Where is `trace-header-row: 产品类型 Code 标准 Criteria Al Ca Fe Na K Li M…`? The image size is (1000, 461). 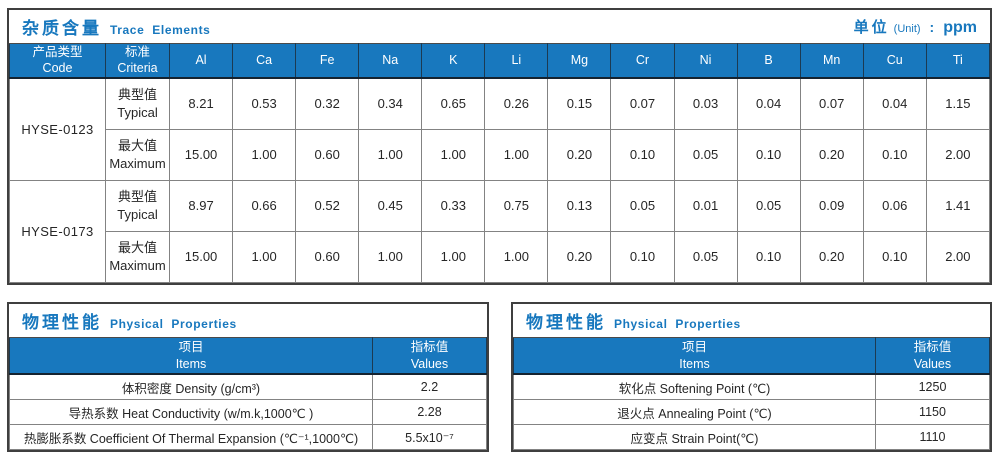
trace-header-row: 产品类型 Code 标准 Criteria Al Ca Fe Na K Li M… is located at coordinates (500, 61).